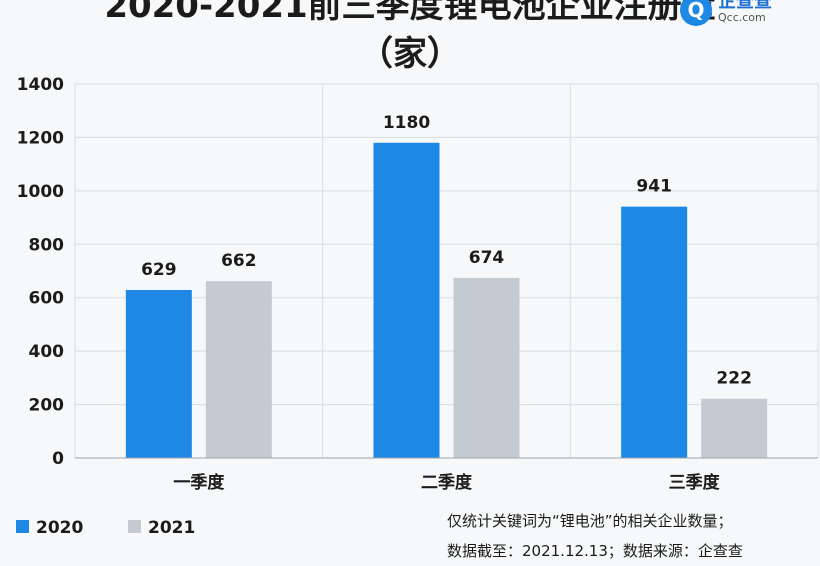 This screenshot has height=566, width=820. Describe the element at coordinates (447, 482) in the screenshot. I see `x-tick-label: 二季度` at that location.